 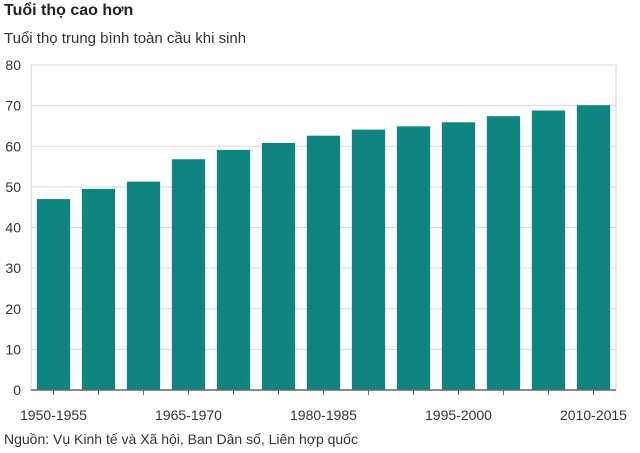 I want to click on x-tick-label: 1995-2000, so click(x=458, y=415).